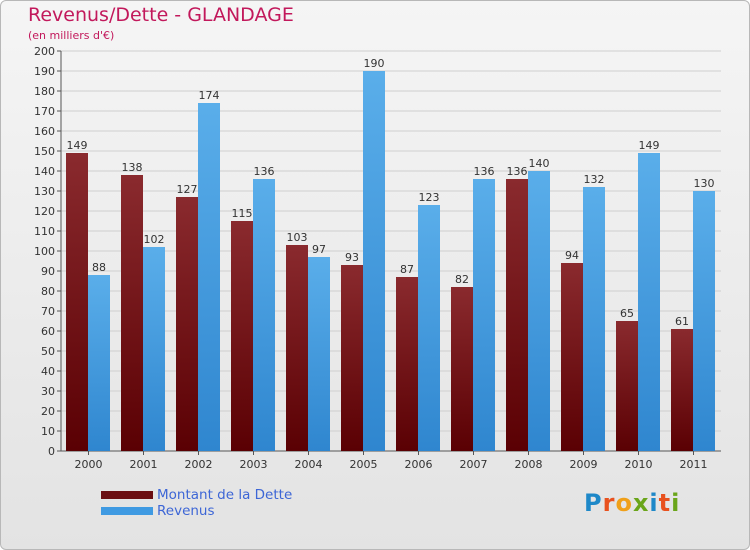 The image size is (750, 550). I want to click on y-tick-label: 130, so click(44, 191).